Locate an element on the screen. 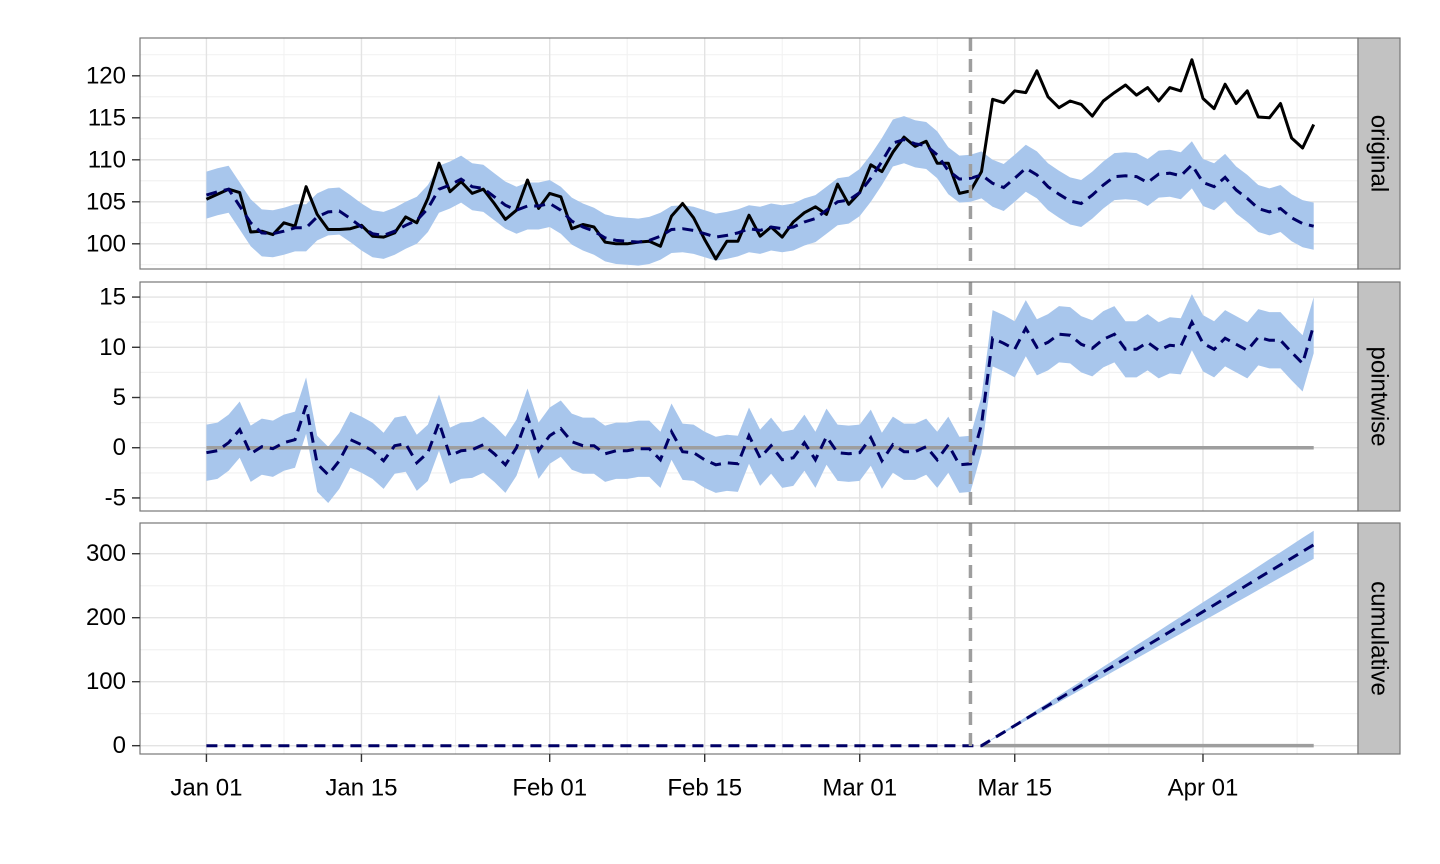 The image size is (1440, 864). y-tick-label: 10 is located at coordinates (112, 347).